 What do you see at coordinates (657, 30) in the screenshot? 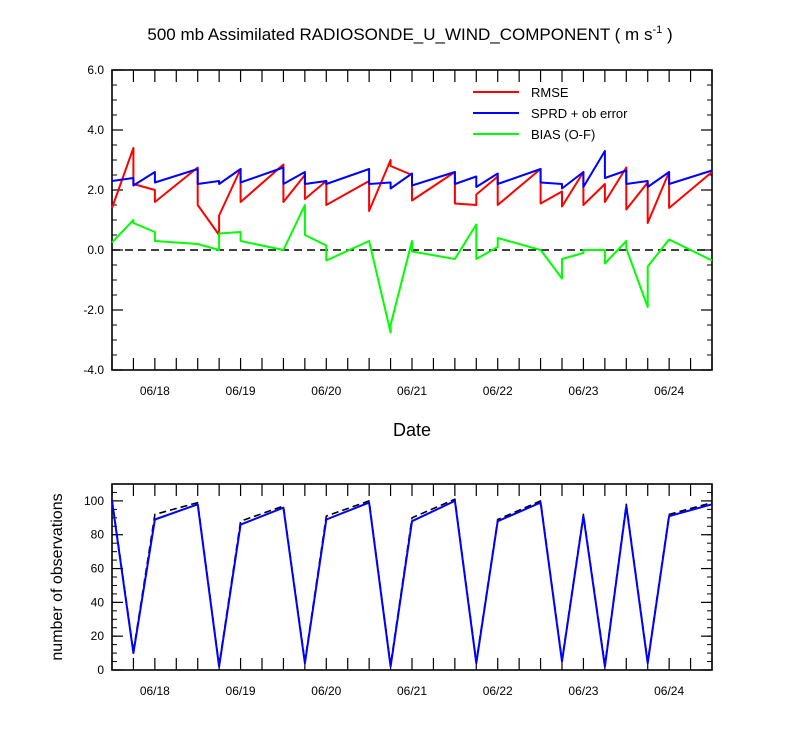
I see `title-superscript: -1` at bounding box center [657, 30].